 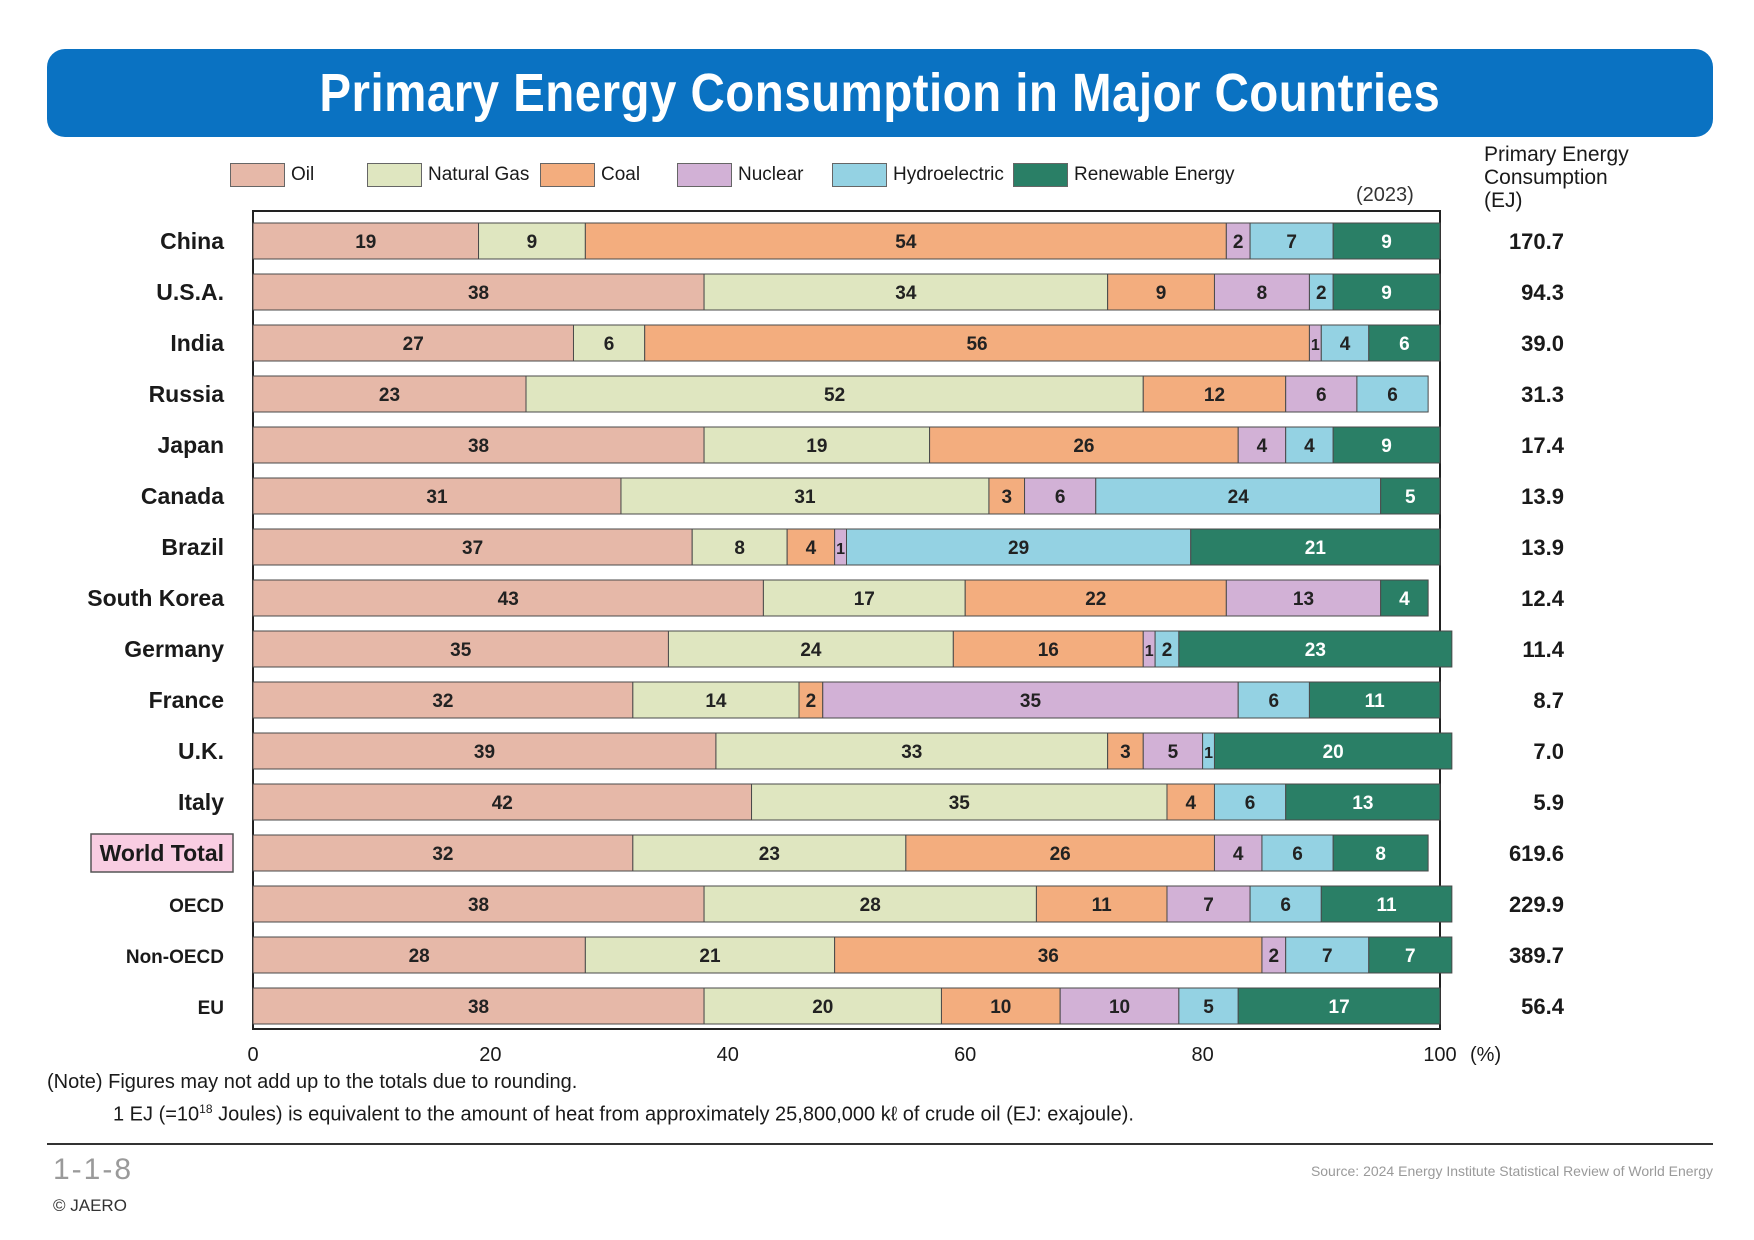 I want to click on bar-u-k-natural-gas, so click(x=912, y=751).